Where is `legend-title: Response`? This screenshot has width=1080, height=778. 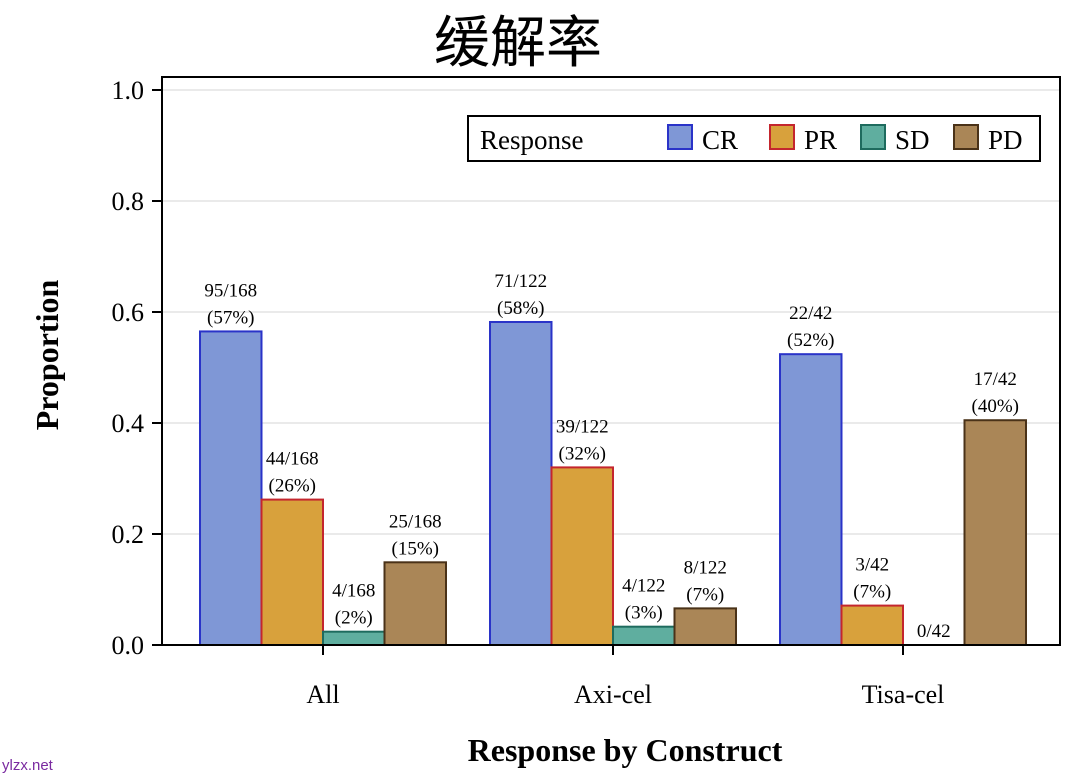 legend-title: Response is located at coordinates (532, 140).